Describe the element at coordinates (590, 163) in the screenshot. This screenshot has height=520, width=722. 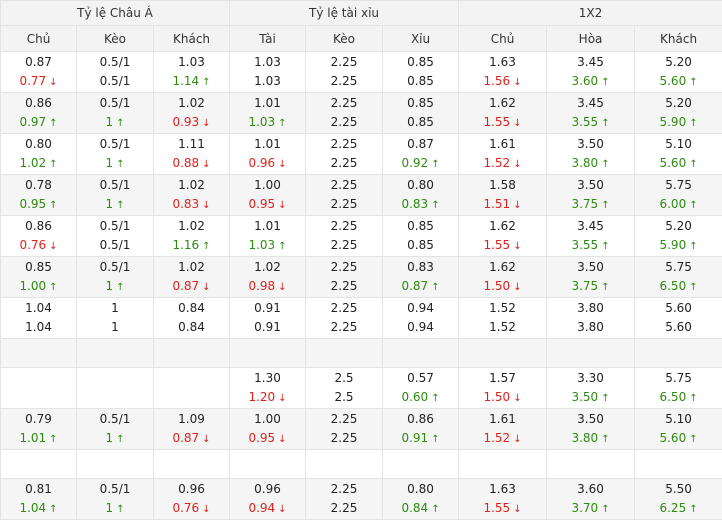
I see `current-odds: 3.80↑` at that location.